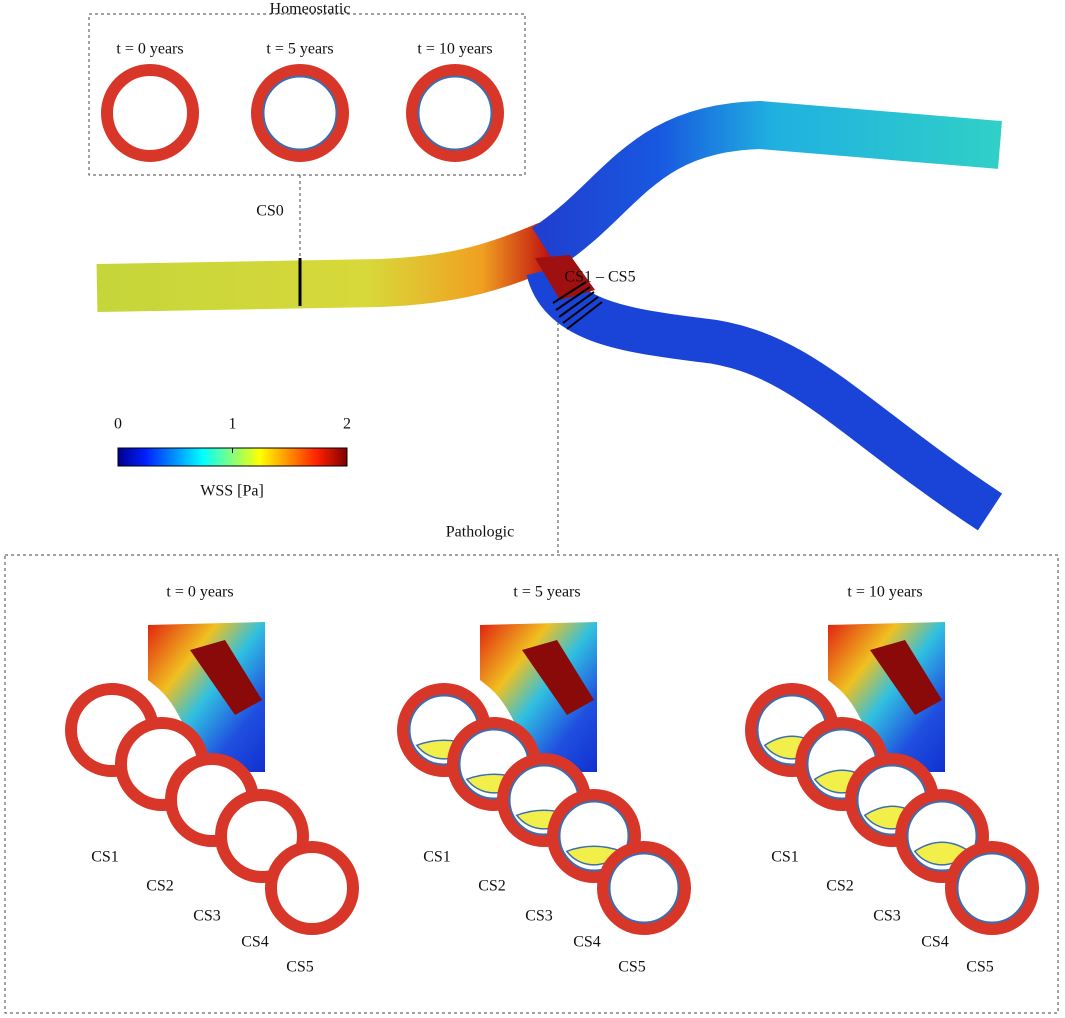 The height and width of the screenshot is (1018, 1065). Describe the element at coordinates (270, 211) in the screenshot. I see `cs0-label: CS0` at that location.